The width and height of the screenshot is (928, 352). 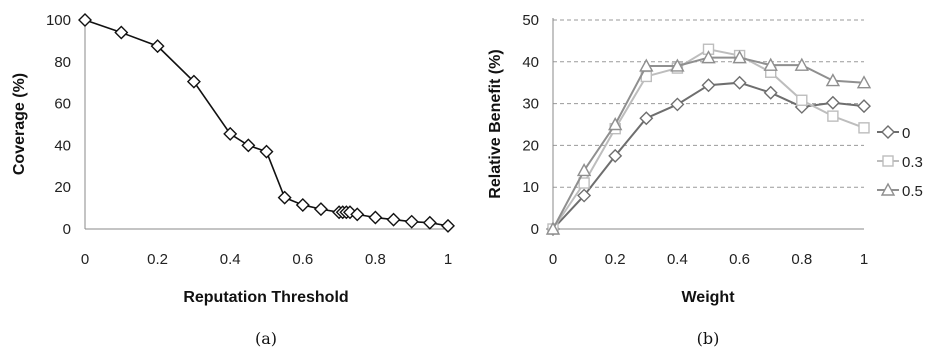 I want to click on chart-a-x-ticks: 0 0.2 0.4 0.6 0.8 1, so click(x=266, y=259).